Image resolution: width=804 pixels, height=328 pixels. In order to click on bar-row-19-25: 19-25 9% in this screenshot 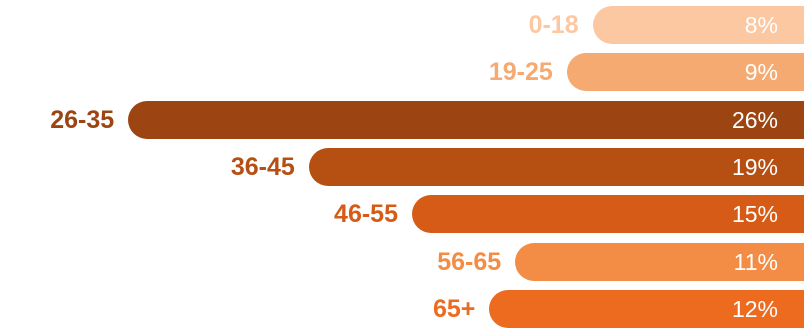, I will do `click(402, 72)`.